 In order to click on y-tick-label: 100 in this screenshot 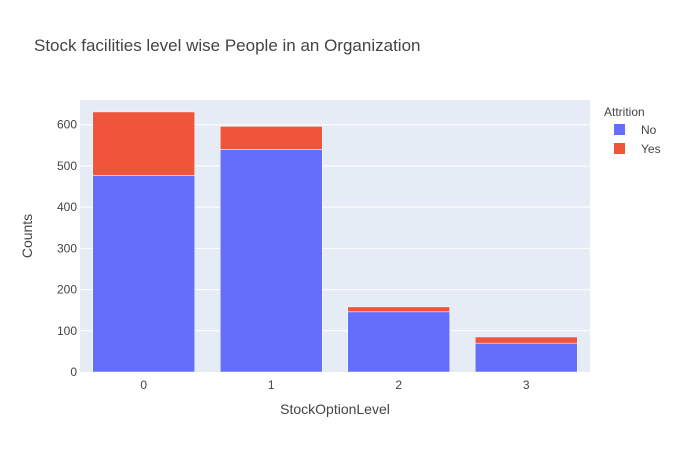, I will do `click(67, 331)`.